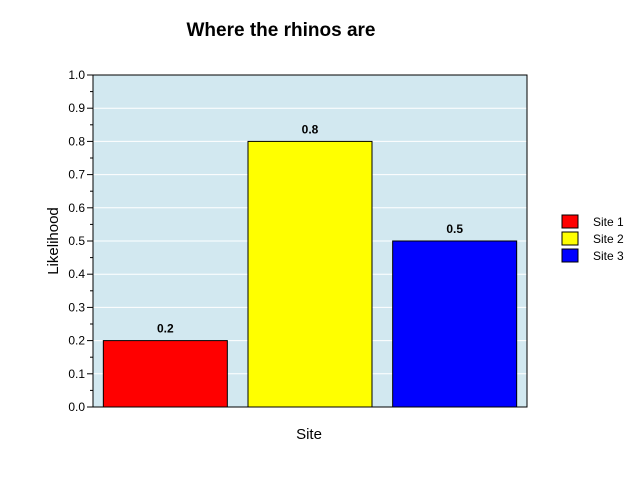  What do you see at coordinates (608, 239) in the screenshot?
I see `legend-entry: Site 2` at bounding box center [608, 239].